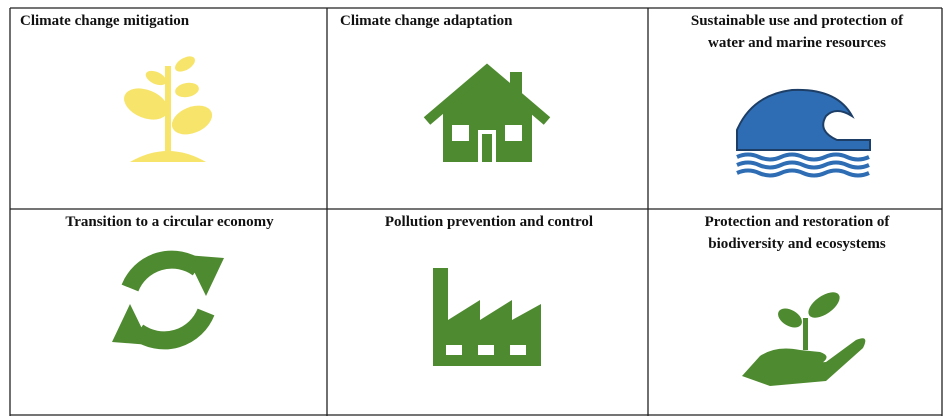 This screenshot has height=416, width=952. I want to click on title-line: Transition to a circular economy, so click(169, 222).